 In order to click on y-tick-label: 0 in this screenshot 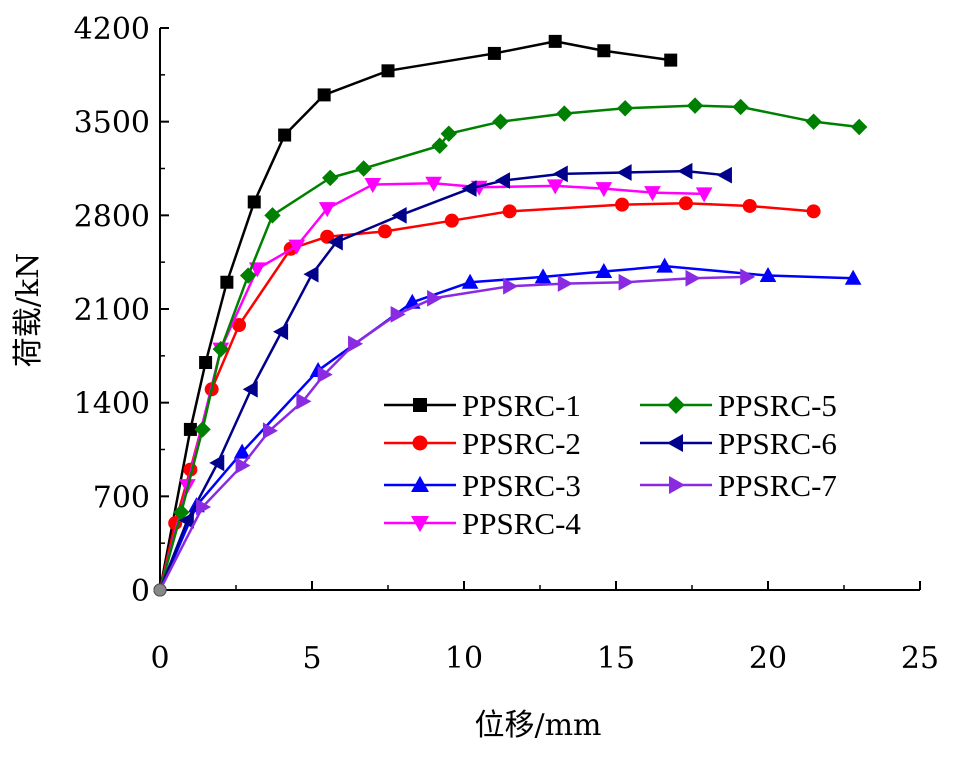, I will do `click(140, 591)`.